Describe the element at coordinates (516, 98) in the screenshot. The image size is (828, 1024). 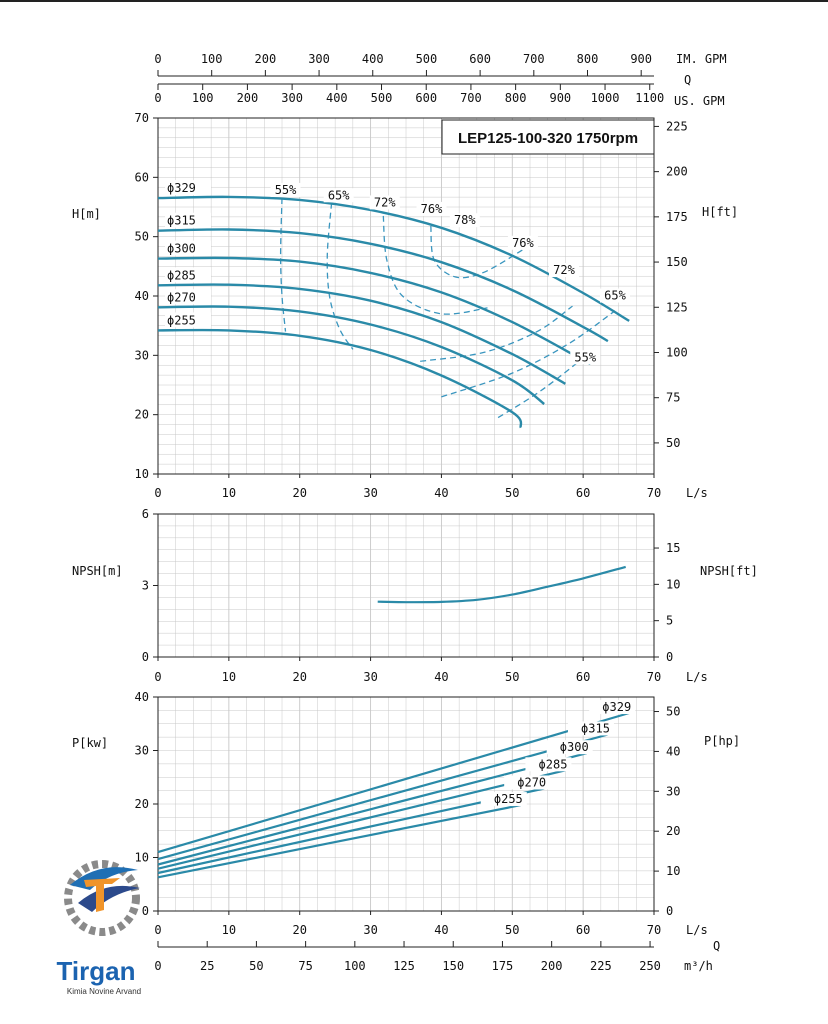
I see `us-tick-label: 800` at that location.